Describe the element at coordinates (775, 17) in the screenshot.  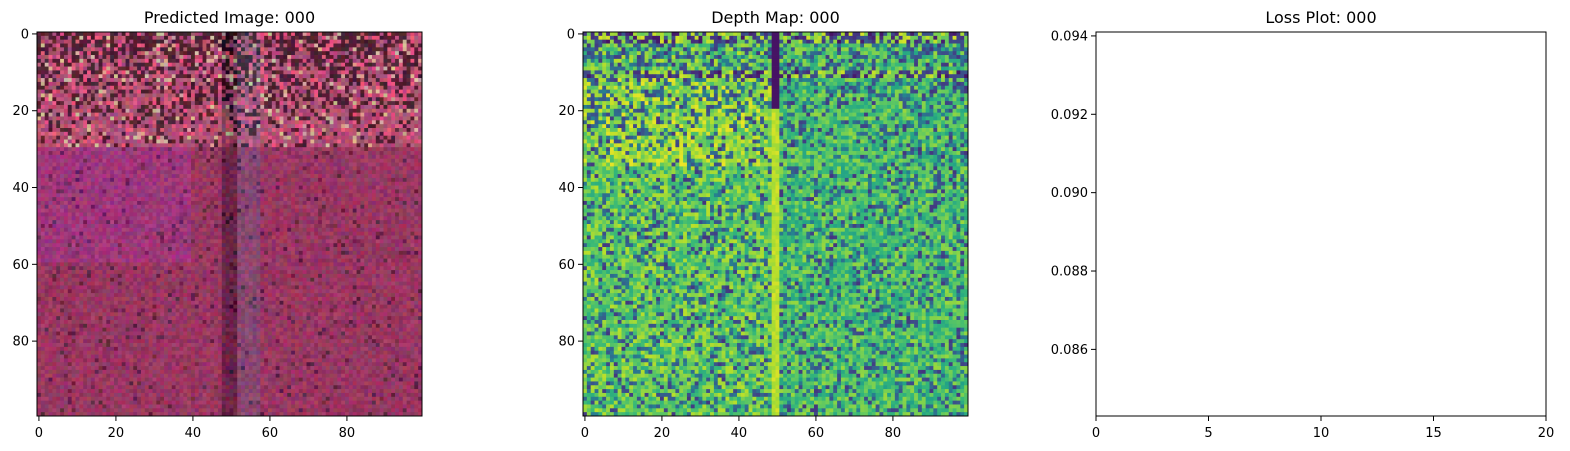
I see `panel-title-depth-map: Depth Map: 000` at that location.